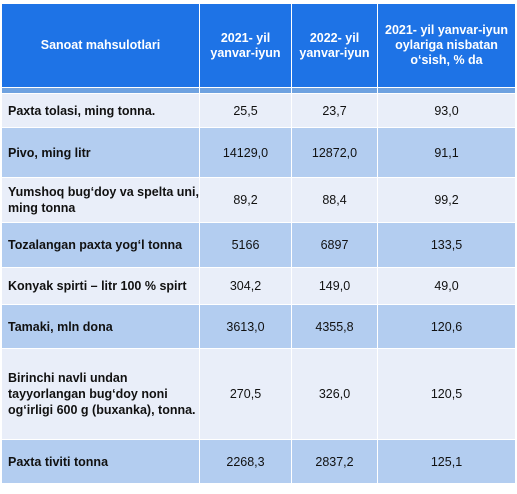  Describe the element at coordinates (334, 326) in the screenshot. I see `value-2022: 4355,8` at that location.